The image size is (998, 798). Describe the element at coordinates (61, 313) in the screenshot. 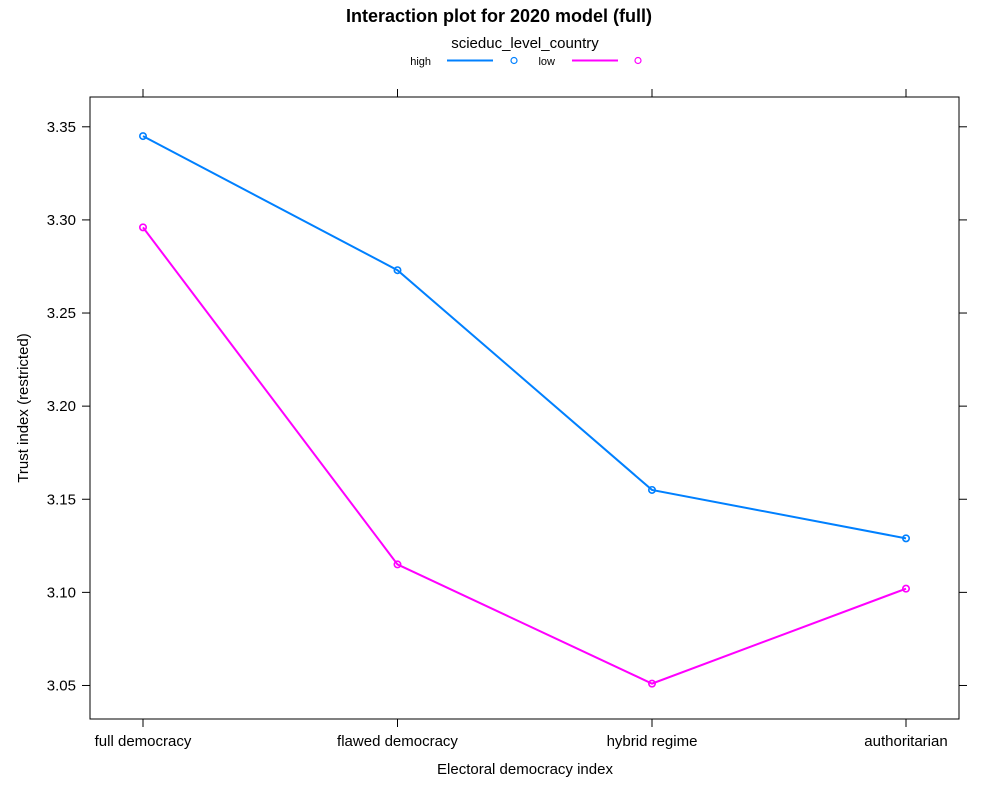

I see `y-tick-label: 3.25` at that location.